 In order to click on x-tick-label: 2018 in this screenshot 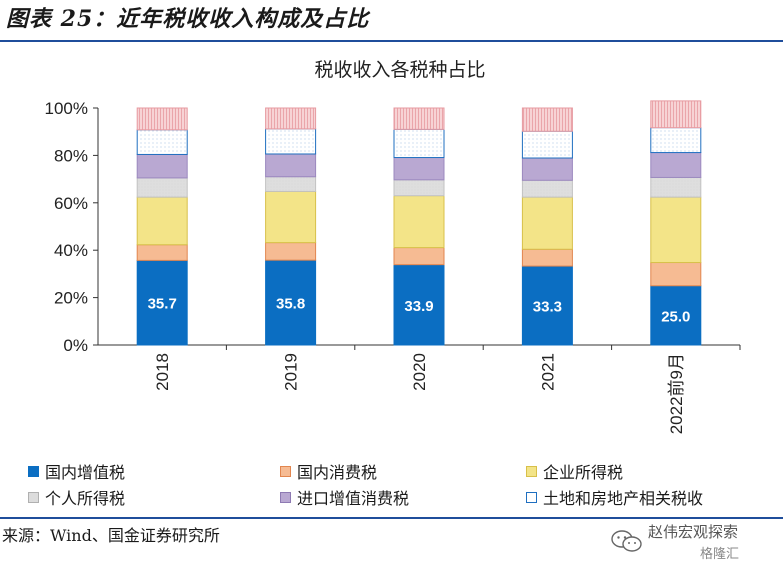, I will do `click(162, 372)`.